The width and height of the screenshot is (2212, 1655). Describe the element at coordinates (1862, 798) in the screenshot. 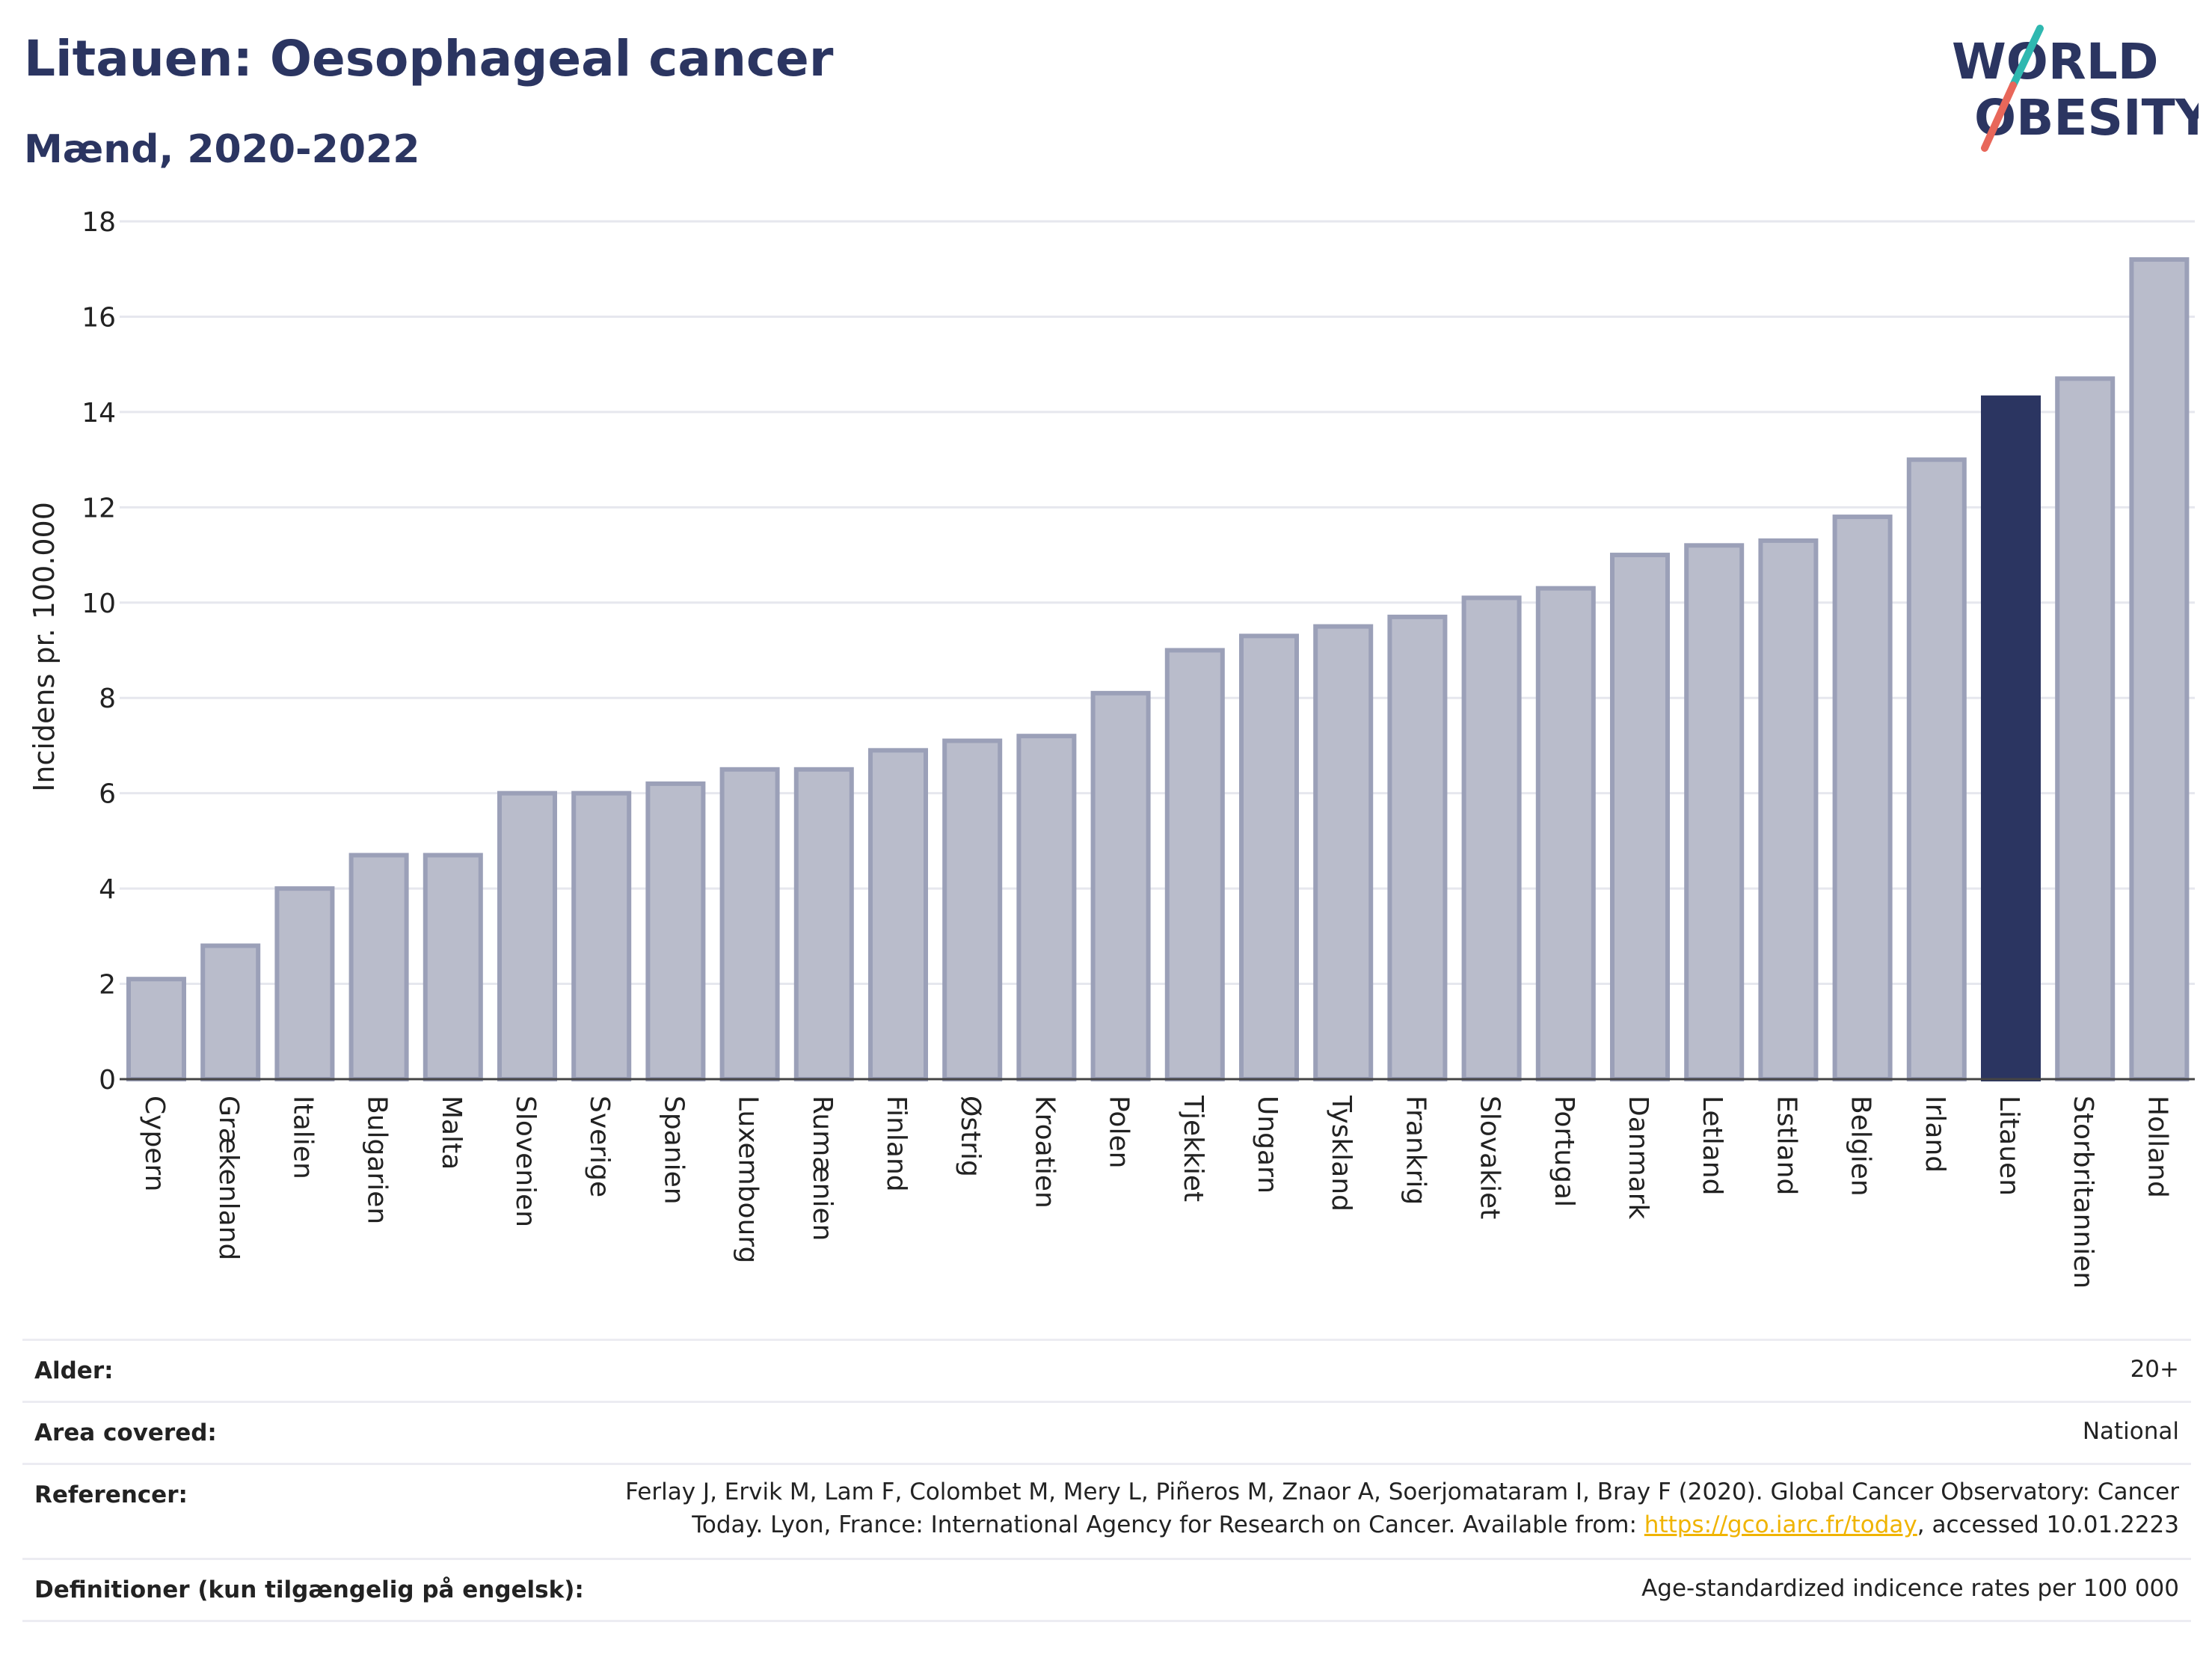

I see `bar-belgien` at that location.